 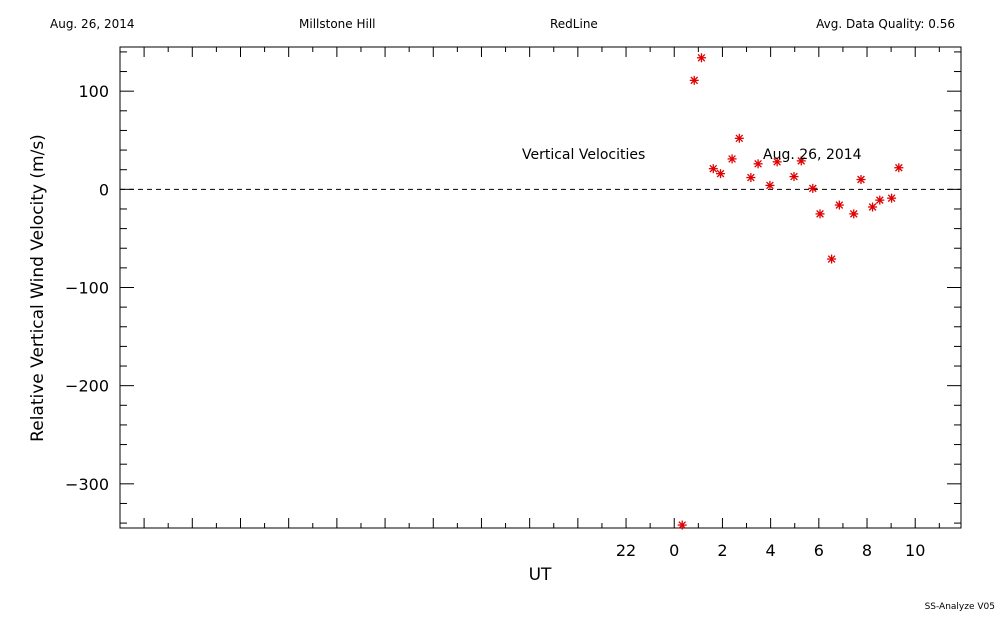 What do you see at coordinates (93, 91) in the screenshot?
I see `y-tick-label: 100` at bounding box center [93, 91].